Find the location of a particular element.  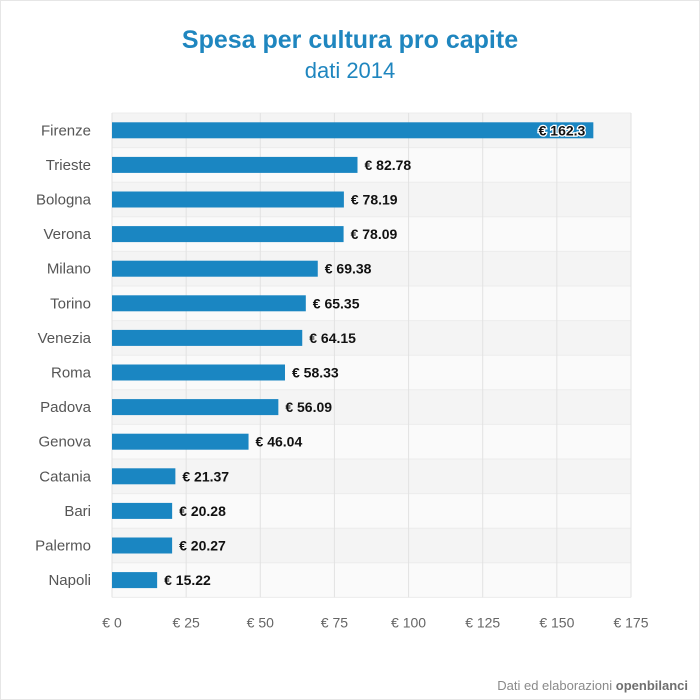

footer-brand: openbilanci is located at coordinates (651, 685).